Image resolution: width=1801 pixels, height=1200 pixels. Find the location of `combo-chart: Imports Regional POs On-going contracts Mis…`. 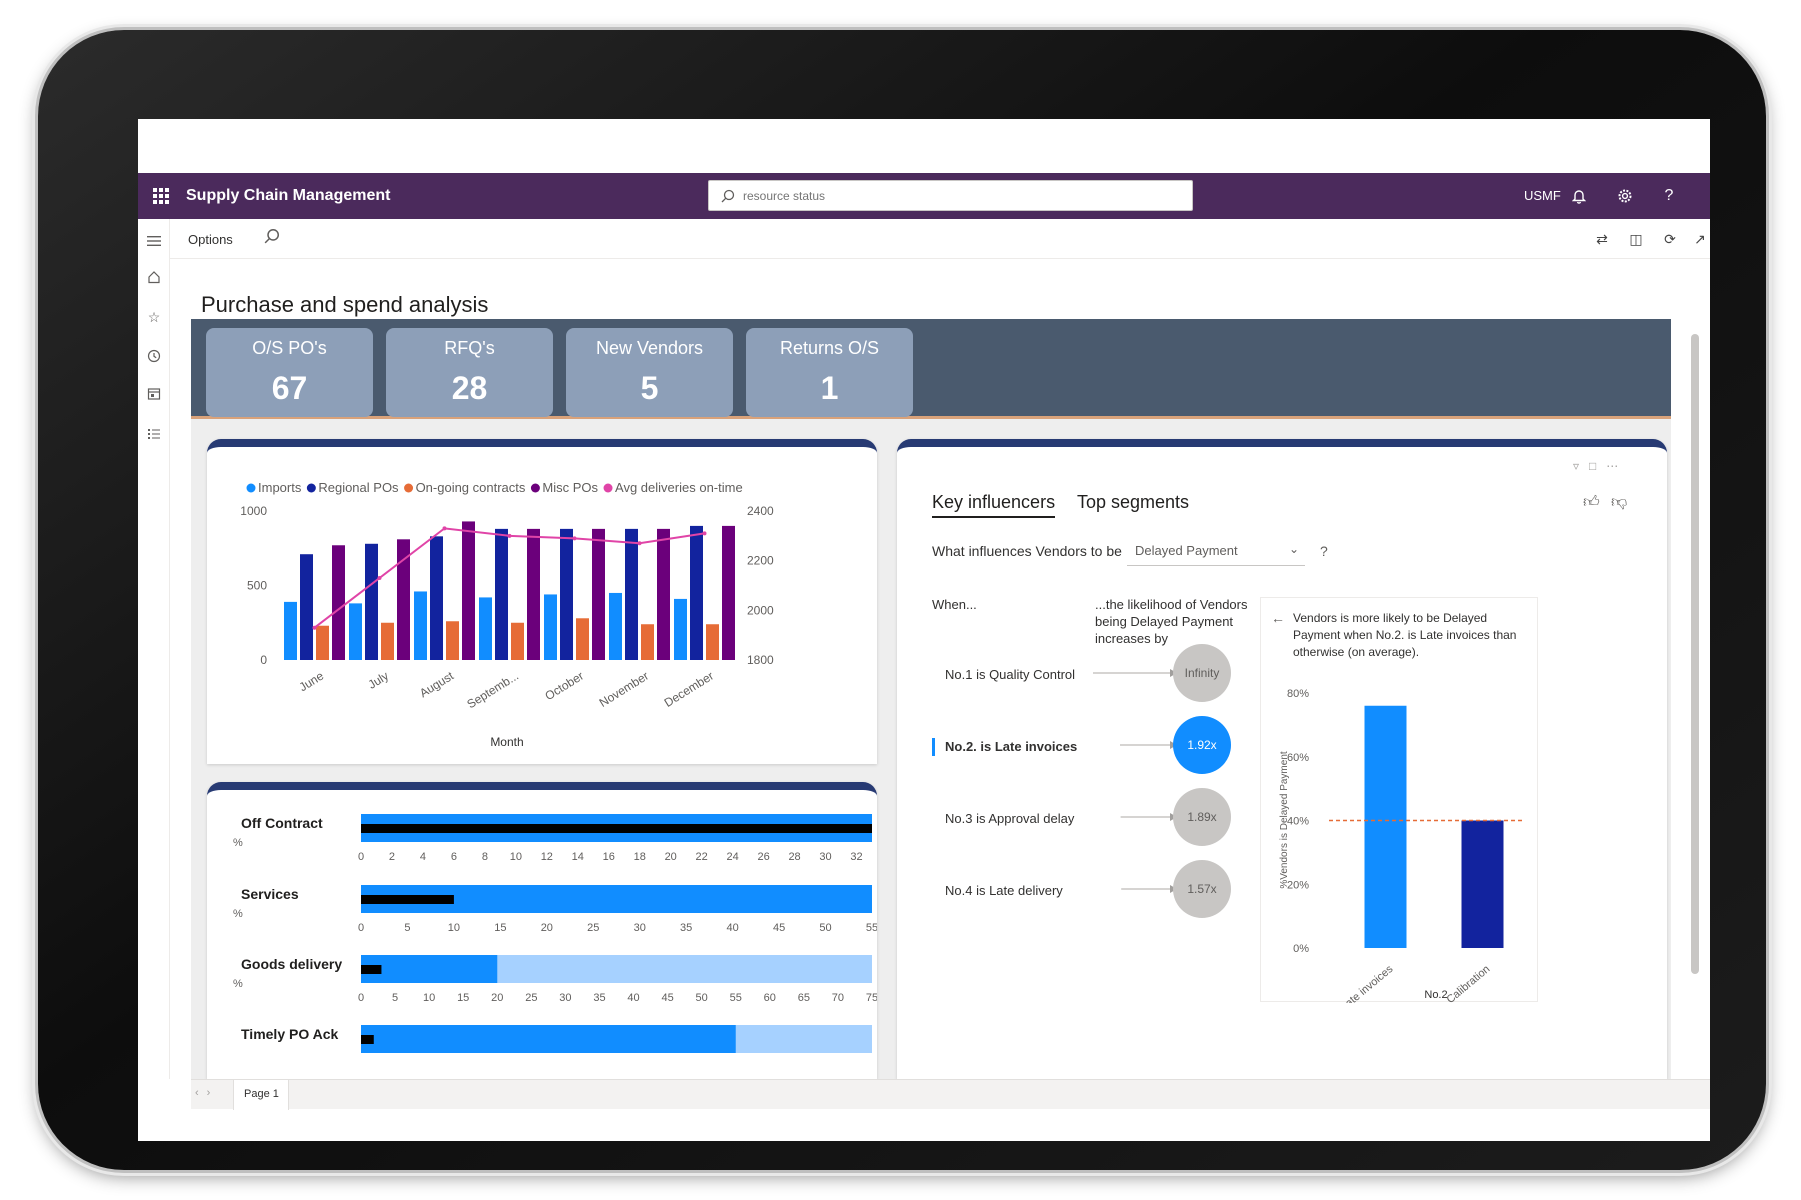

combo-chart: Imports Regional POs On-going contracts Mis… is located at coordinates (507, 614).